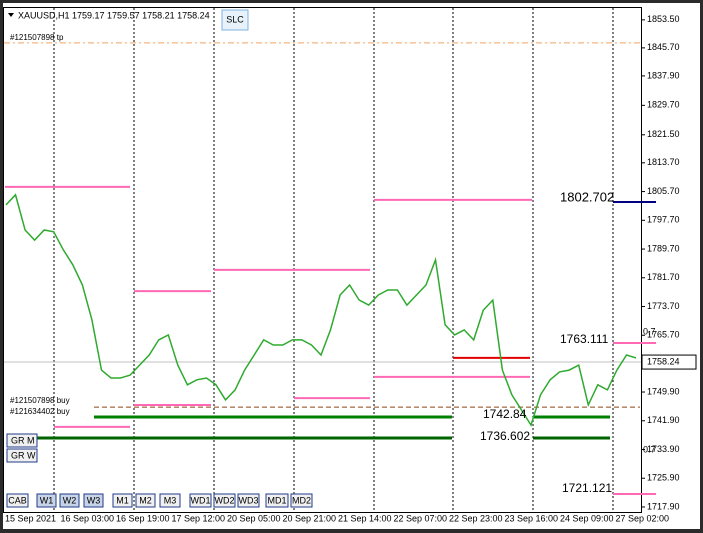  I want to click on y-tick-label: 1733.90, so click(663, 449).